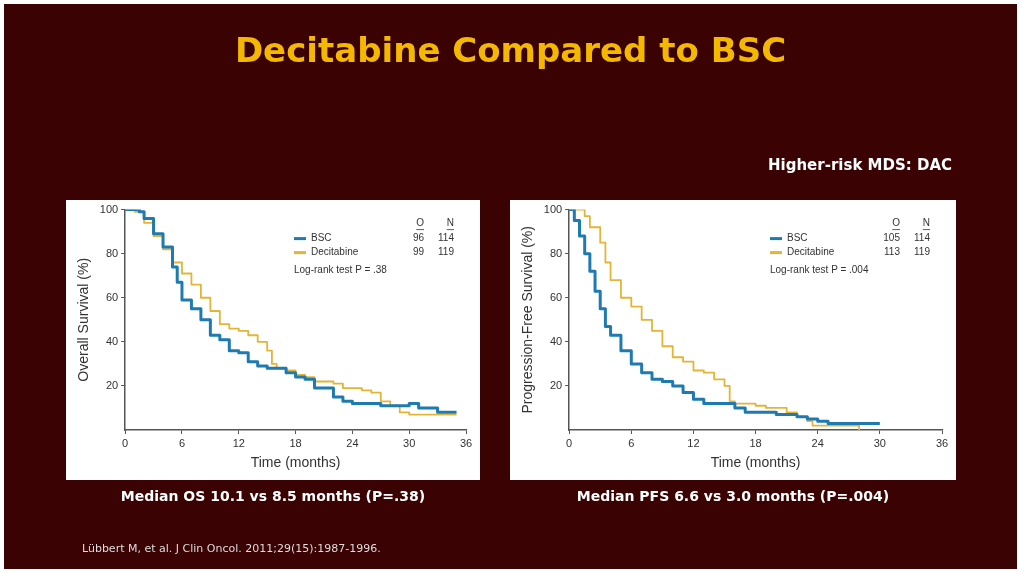 This screenshot has width=1025, height=573. What do you see at coordinates (892, 238) in the screenshot?
I see `annotation: 105` at bounding box center [892, 238].